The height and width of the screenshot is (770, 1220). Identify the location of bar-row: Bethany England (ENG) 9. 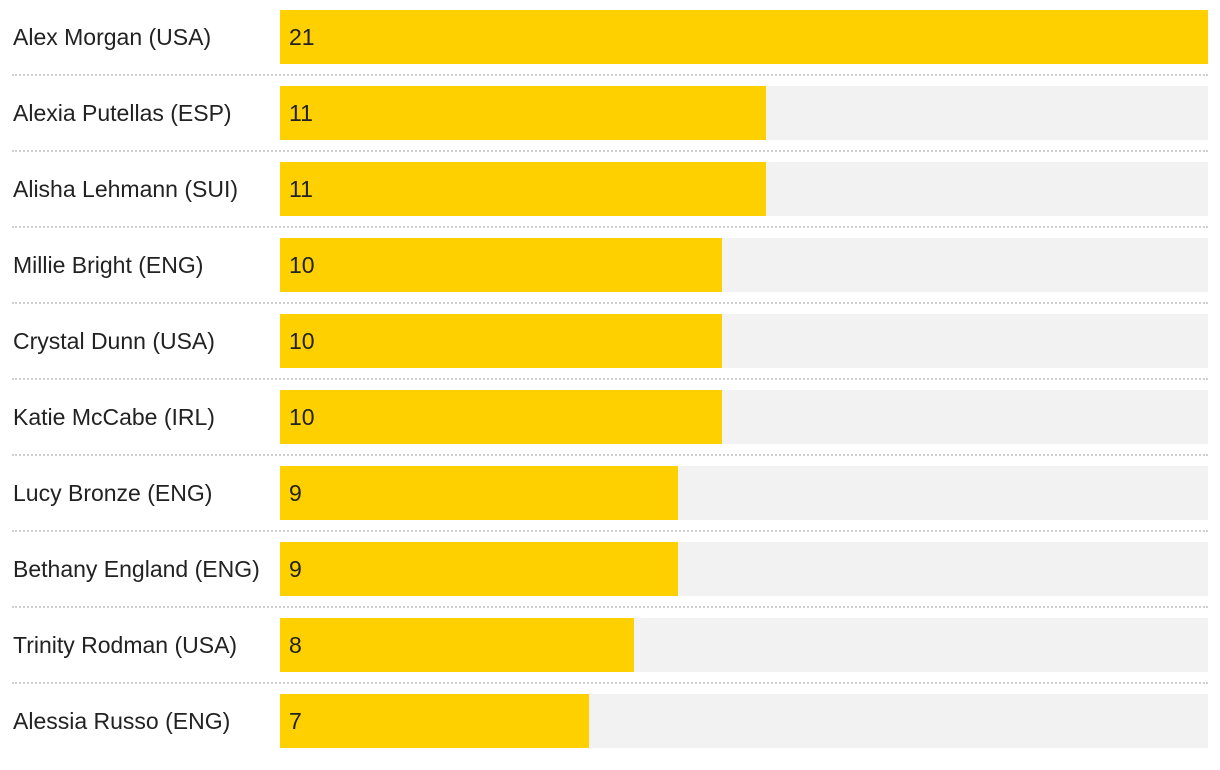
(610, 580).